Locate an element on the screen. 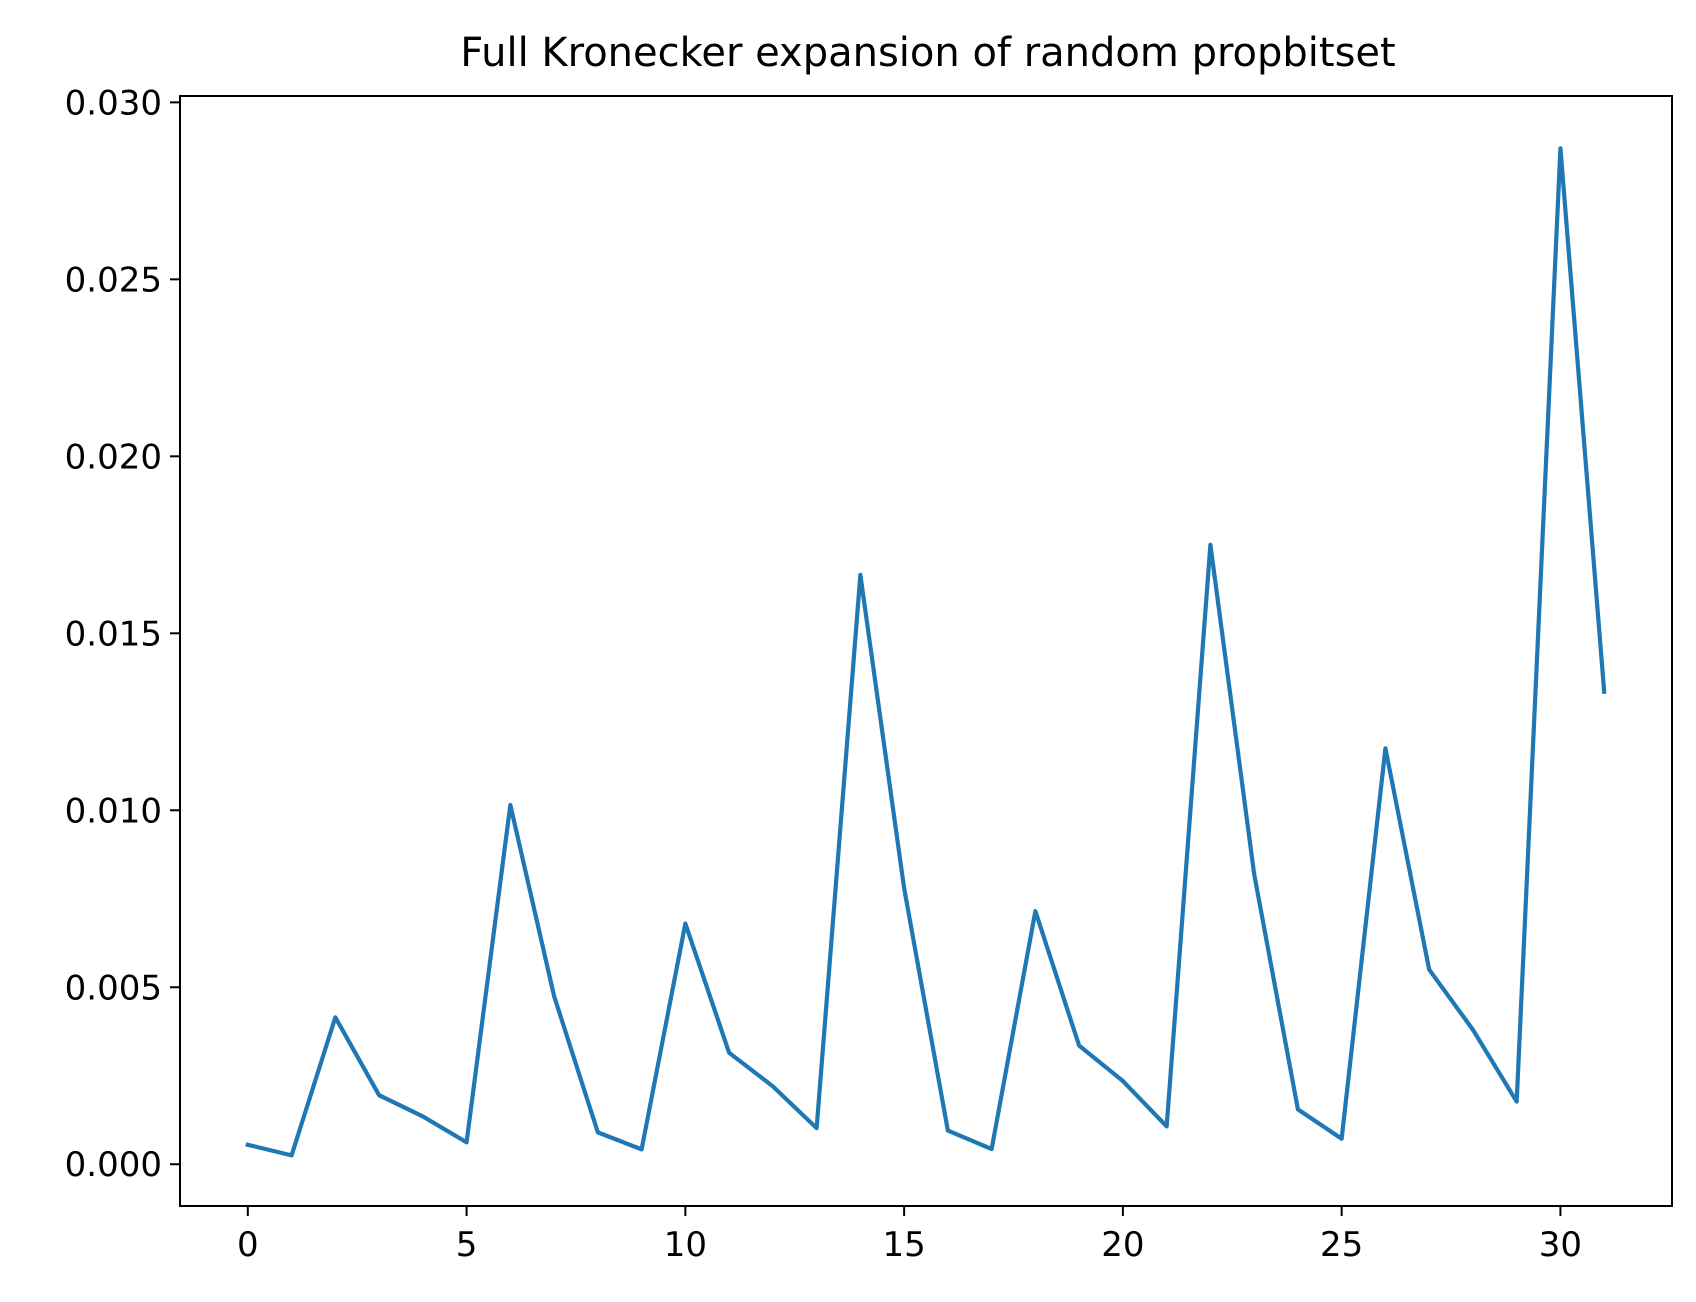 The image size is (1696, 1302). y-tick-label-6: 0.030 is located at coordinates (113, 103).